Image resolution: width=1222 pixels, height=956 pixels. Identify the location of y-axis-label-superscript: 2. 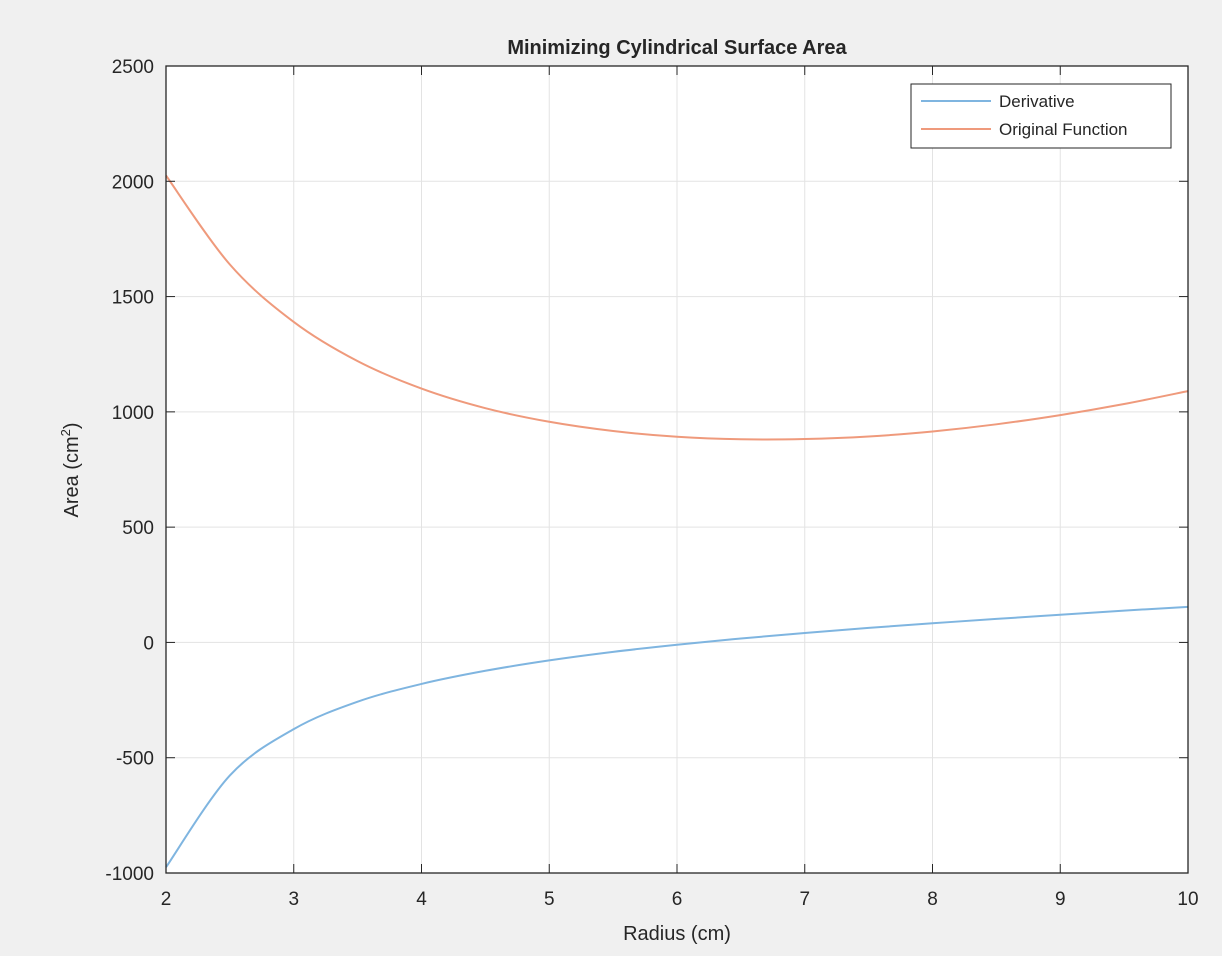
(65, 432).